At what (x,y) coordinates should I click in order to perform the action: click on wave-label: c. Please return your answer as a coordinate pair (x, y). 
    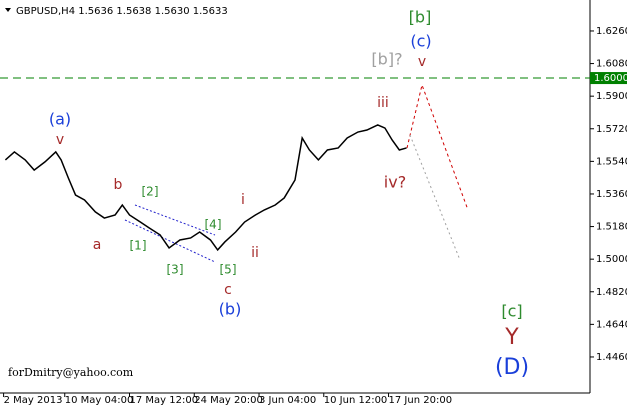
    Looking at the image, I should click on (228, 290).